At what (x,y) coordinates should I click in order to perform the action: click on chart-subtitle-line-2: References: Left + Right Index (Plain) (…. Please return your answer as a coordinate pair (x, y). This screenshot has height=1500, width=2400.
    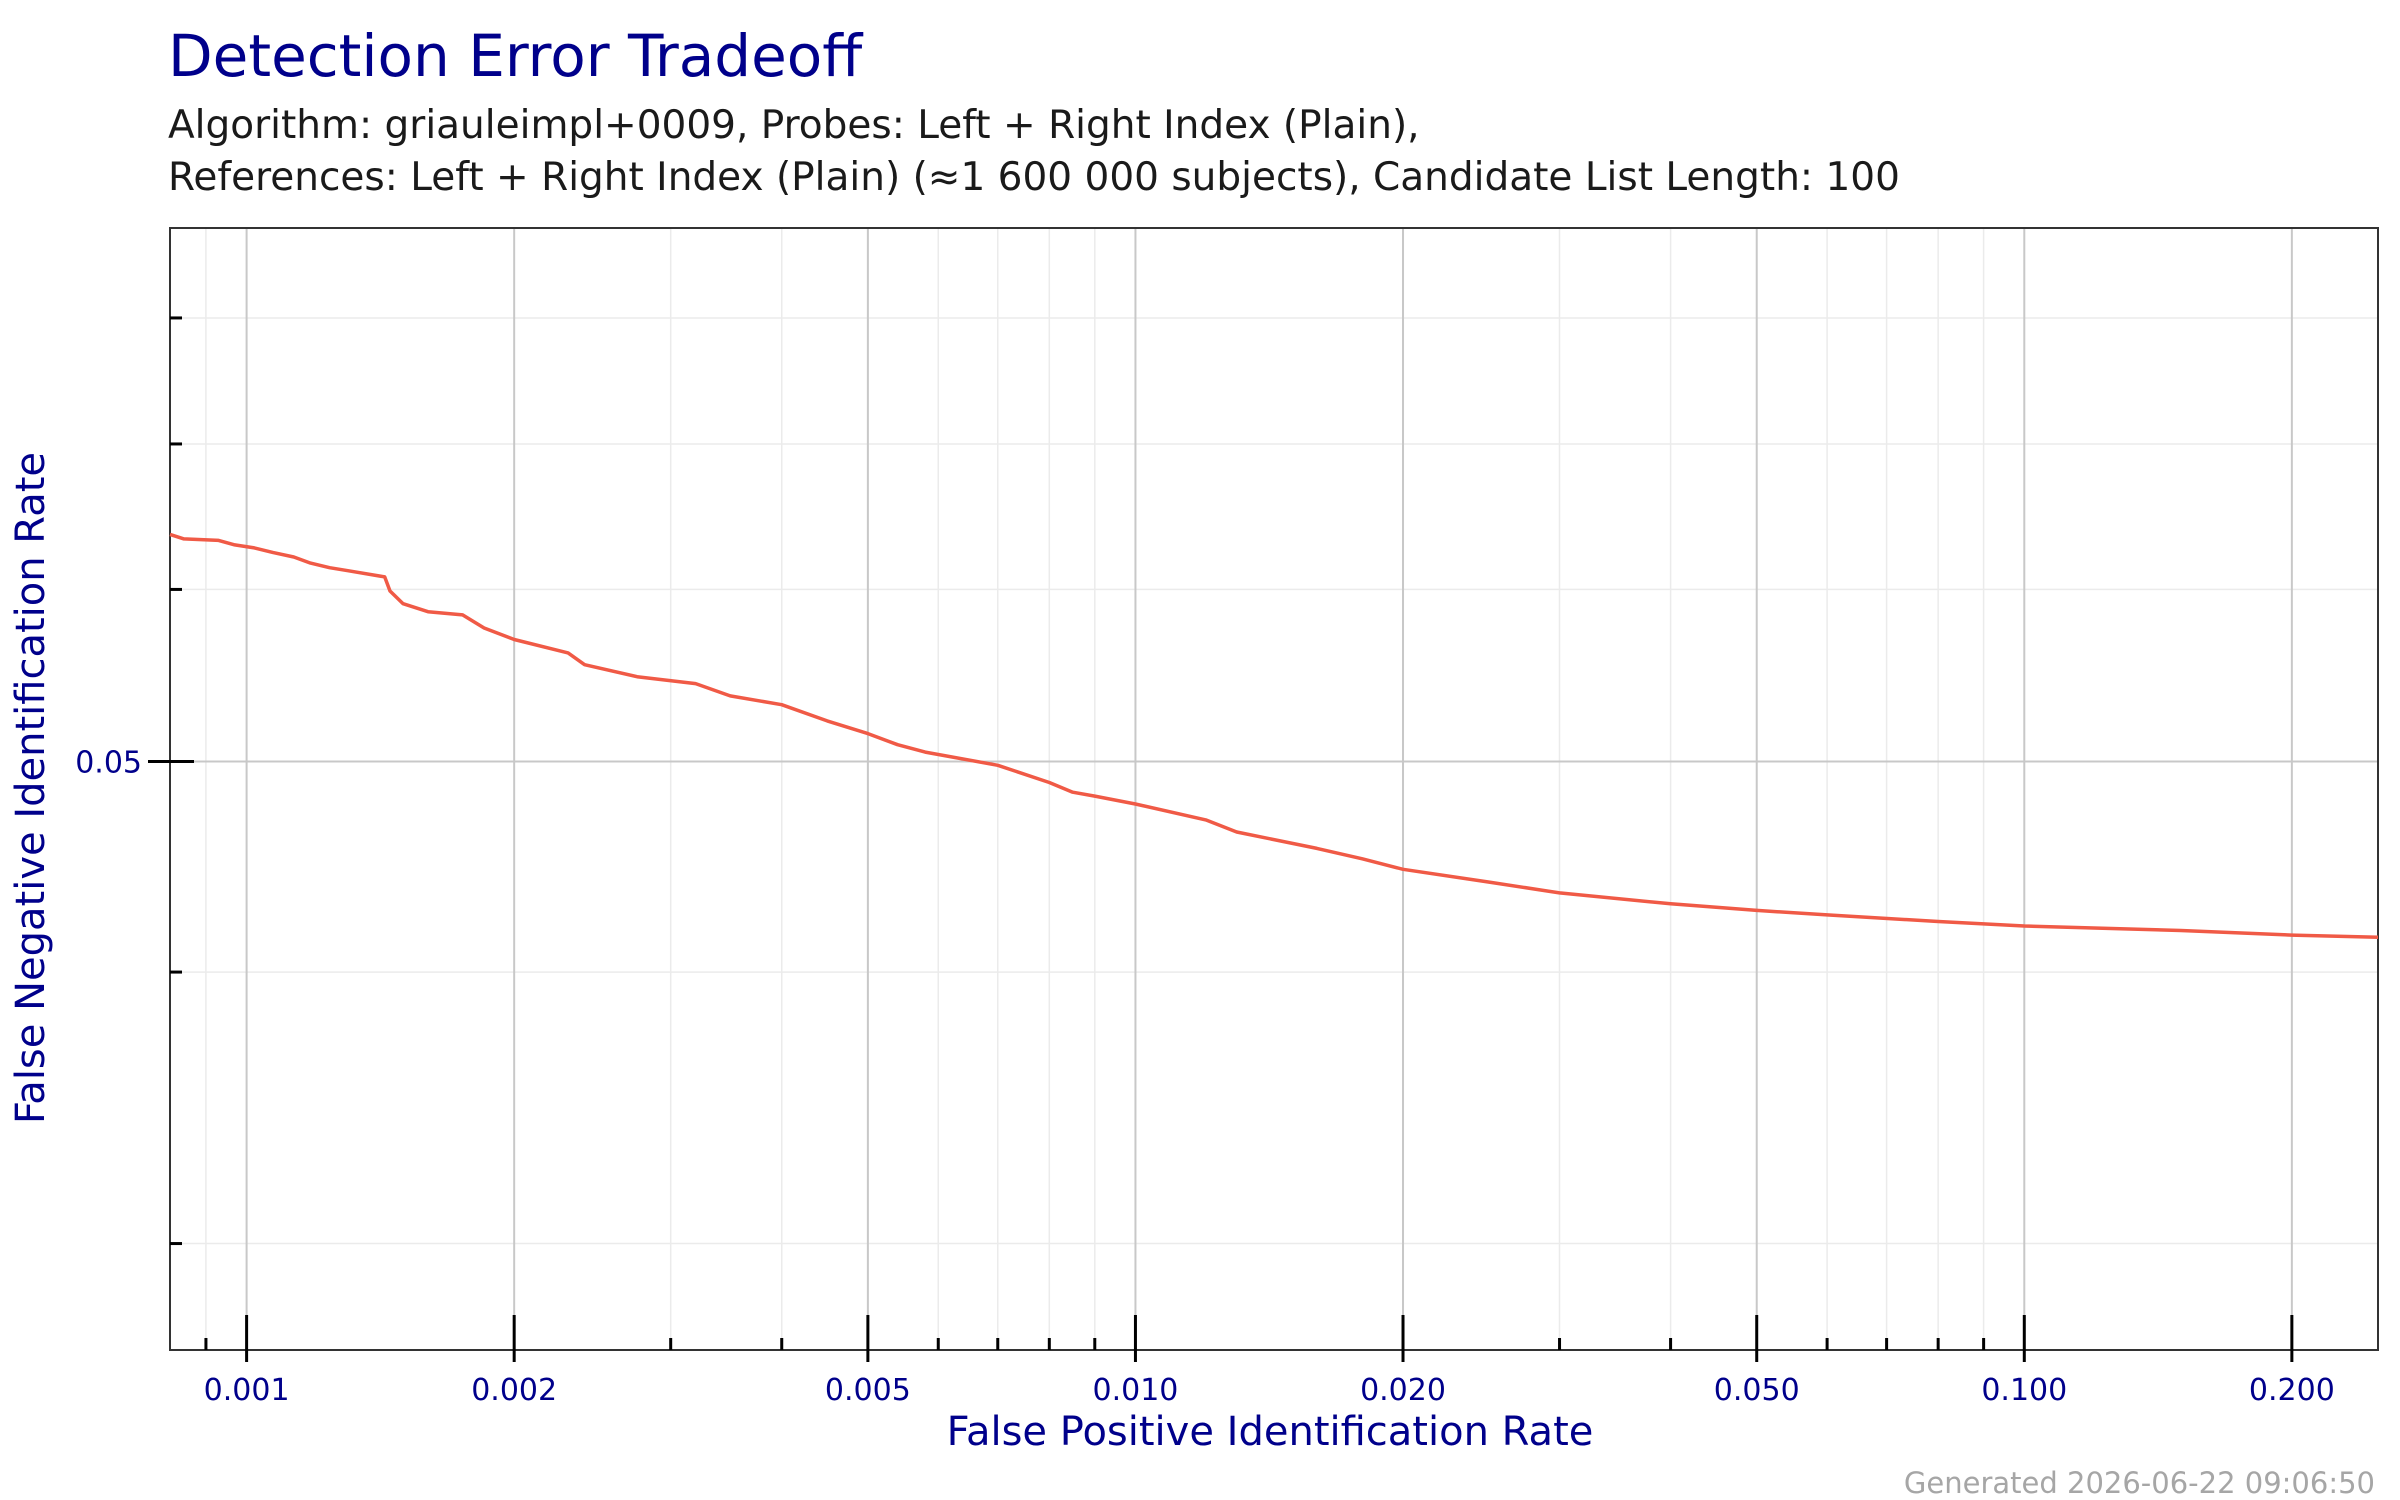
    Looking at the image, I should click on (1034, 177).